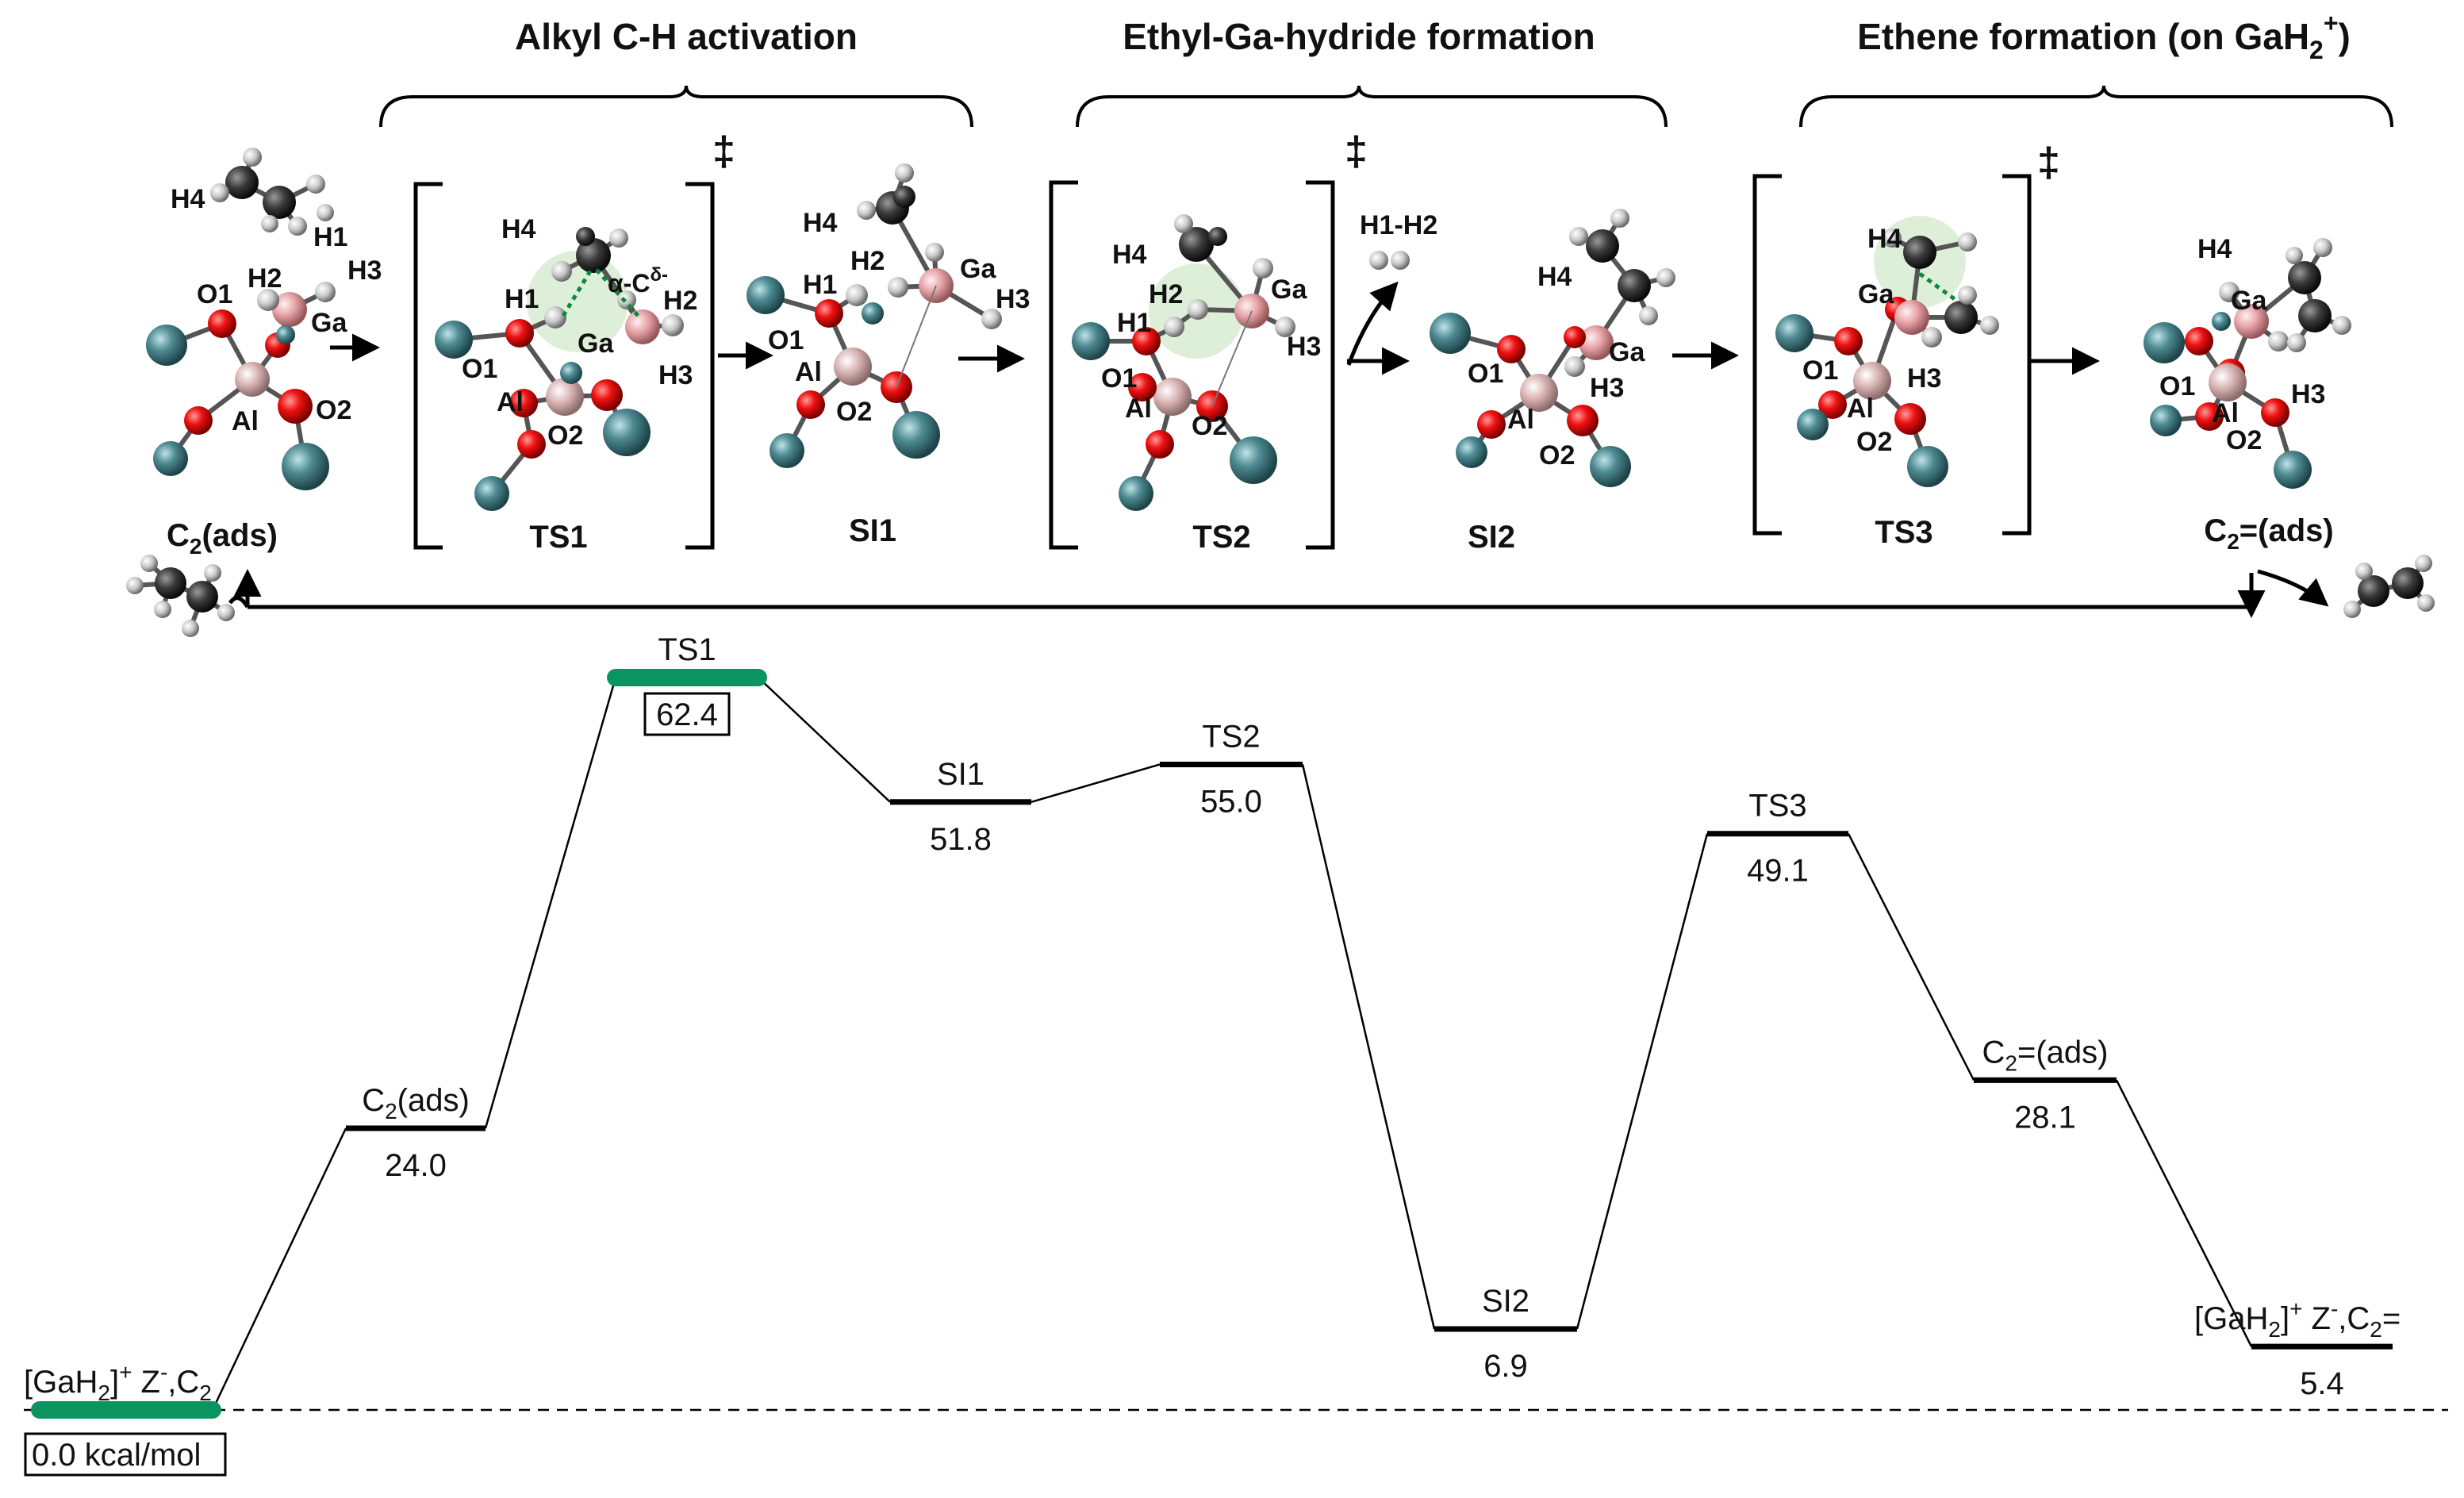 This screenshot has width=2464, height=1498. Describe the element at coordinates (279, 1269) in the screenshot. I see `connector-start-c2ads` at that location.